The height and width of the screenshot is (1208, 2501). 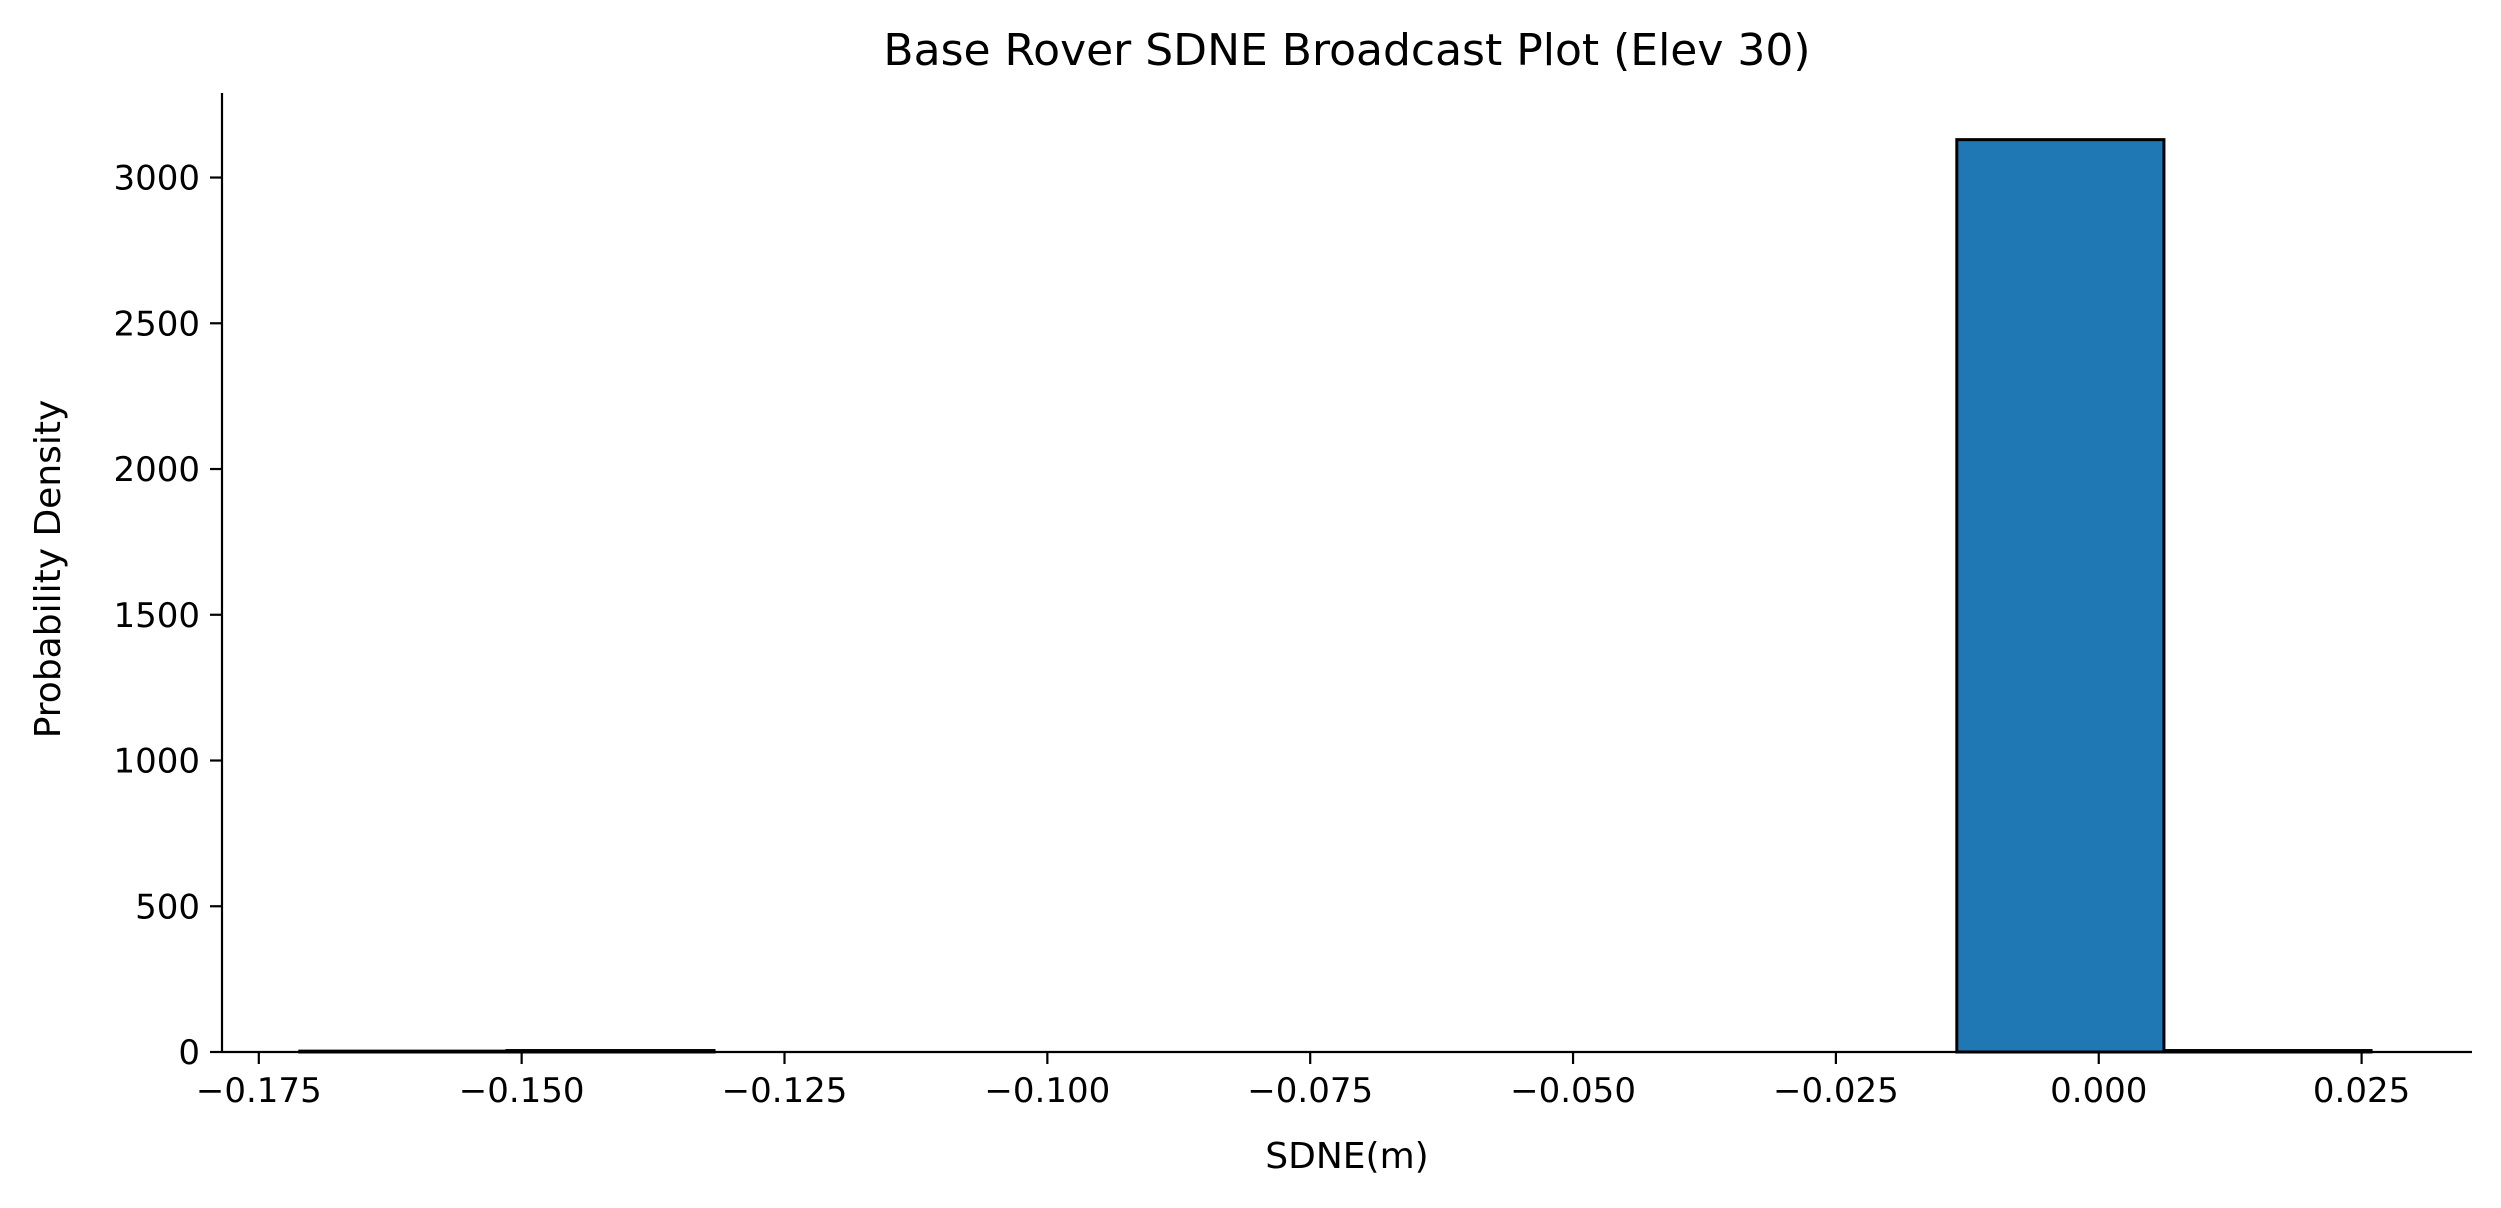 I want to click on y-axis-ticks: 0 500 1000 1500 2000 2500 3000, so click(x=167, y=616).